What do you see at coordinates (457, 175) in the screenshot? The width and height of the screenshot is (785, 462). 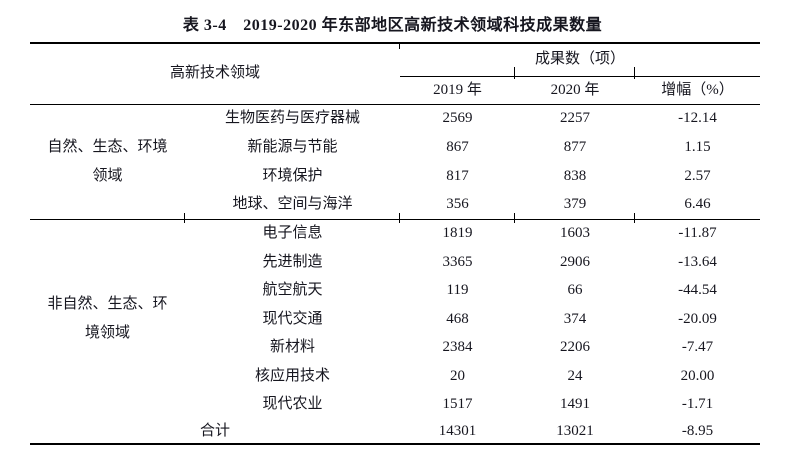 I see `count-2019-cell: 817` at bounding box center [457, 175].